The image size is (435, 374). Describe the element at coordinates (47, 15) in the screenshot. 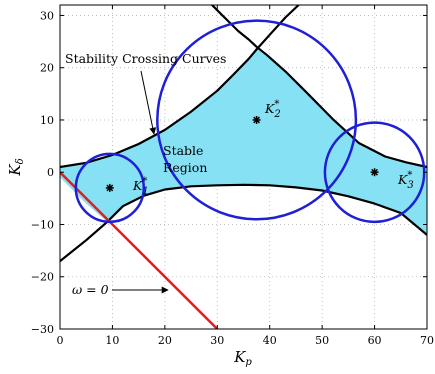

I see `y-tick-label: 30` at that location.